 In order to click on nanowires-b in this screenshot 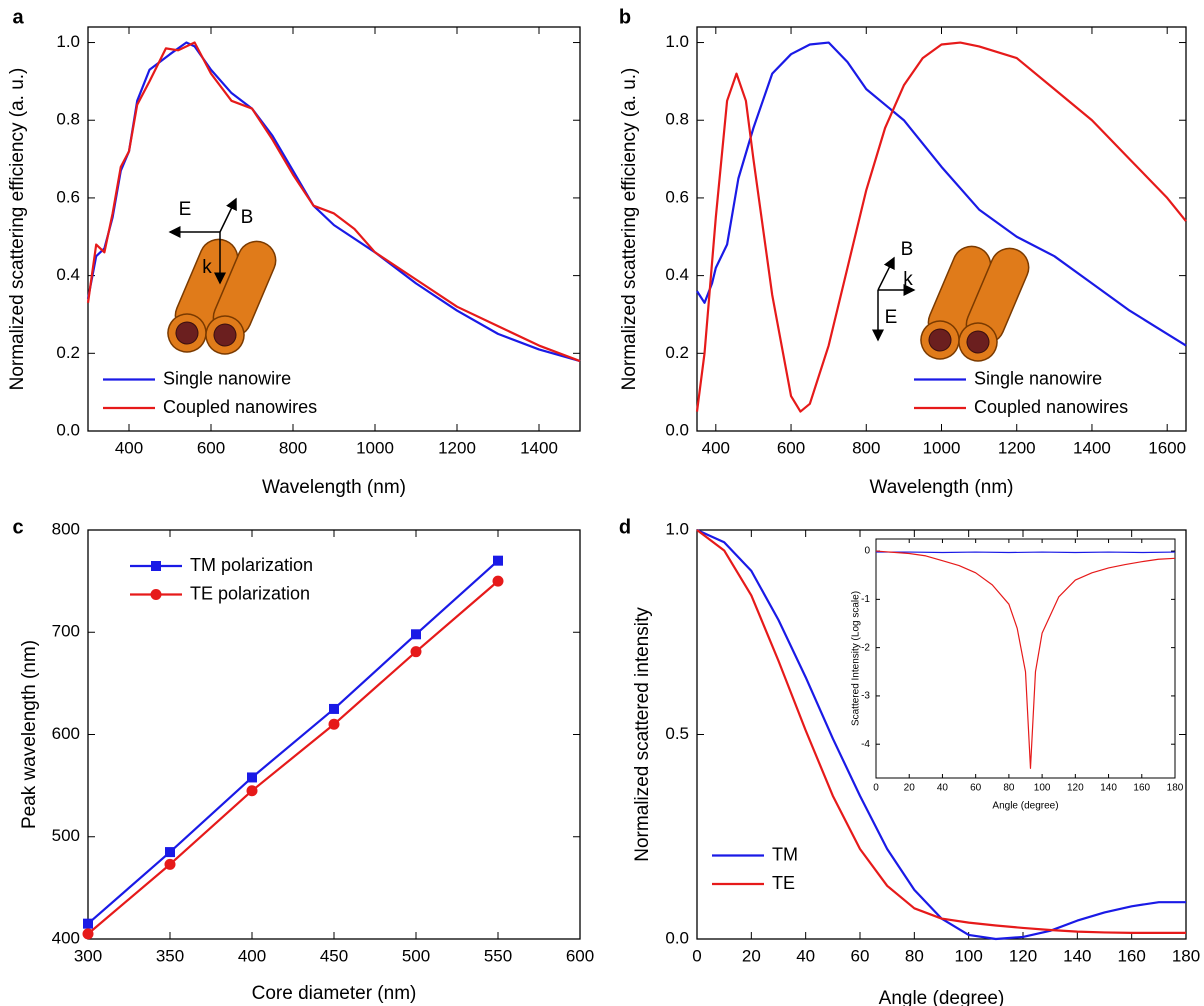, I will do `click(951, 303)`.